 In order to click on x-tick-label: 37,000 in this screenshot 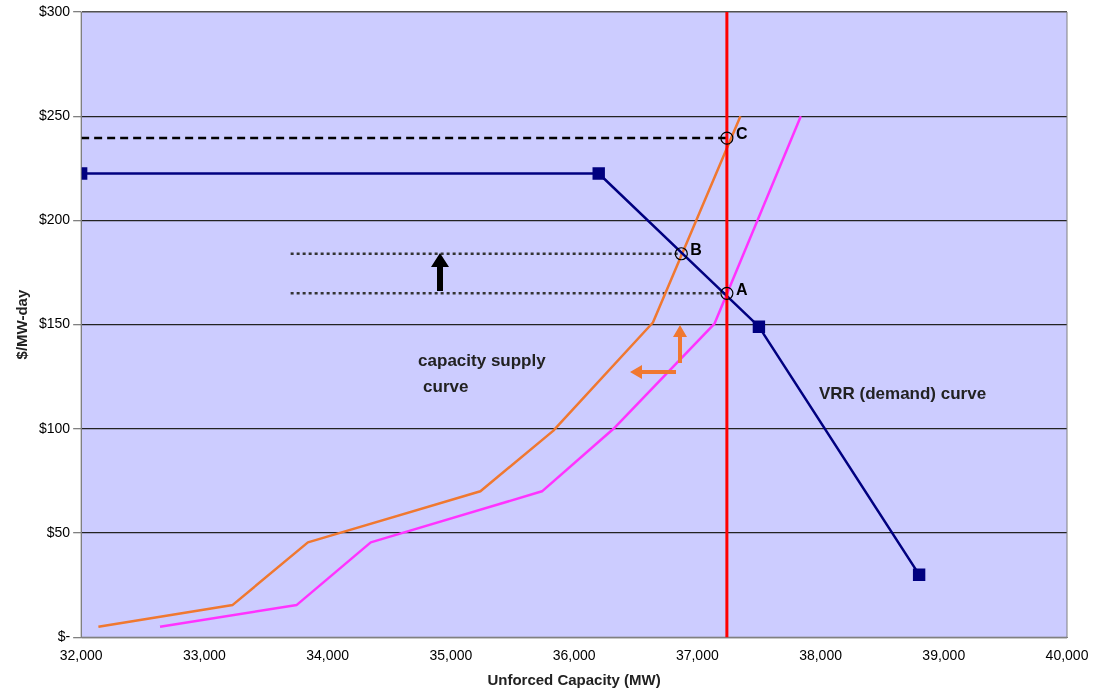, I will do `click(697, 655)`.